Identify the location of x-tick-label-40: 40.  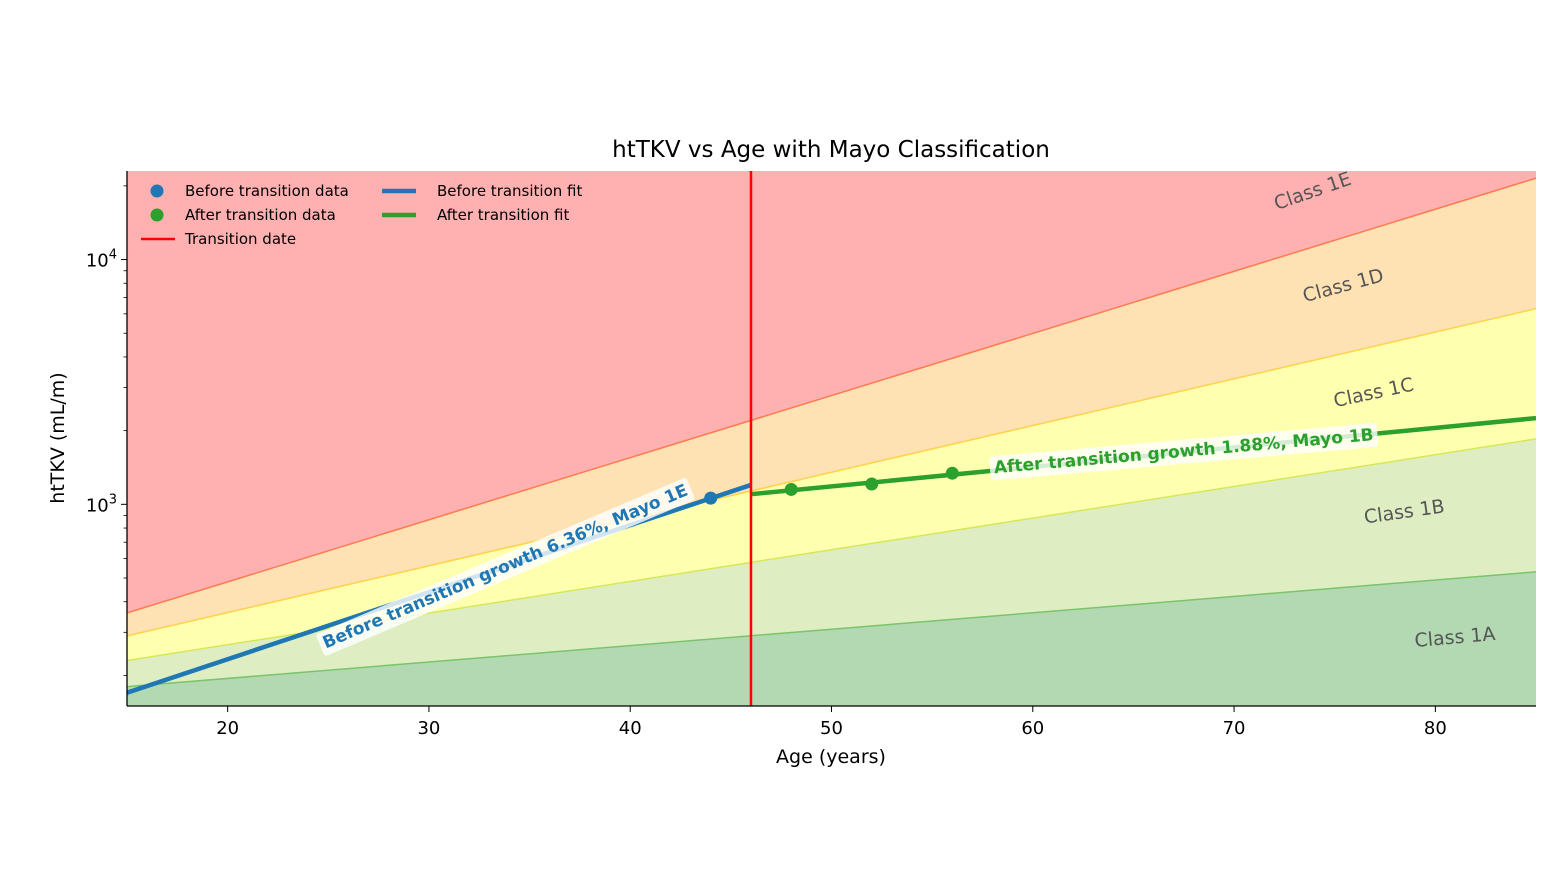
(630, 728).